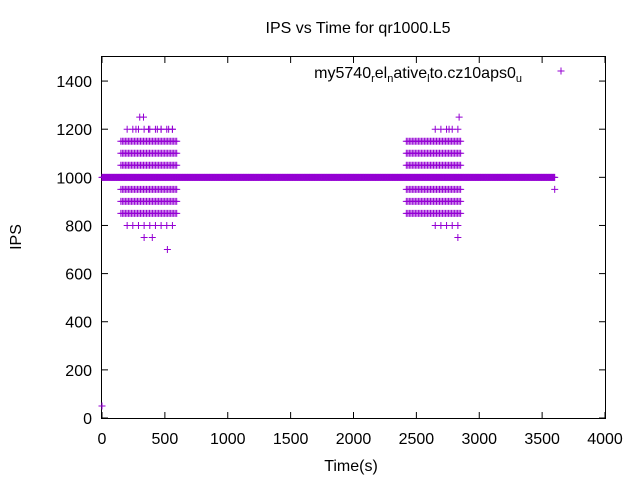 Image resolution: width=640 pixels, height=480 pixels. What do you see at coordinates (479, 439) in the screenshot?
I see `x-tick-label: 3000` at bounding box center [479, 439].